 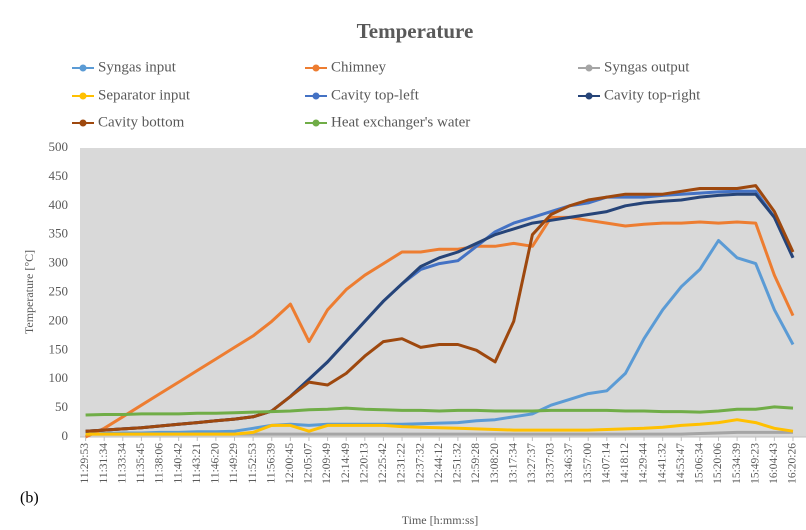 I want to click on y-axis-title: Temperature [°C], so click(x=29, y=292).